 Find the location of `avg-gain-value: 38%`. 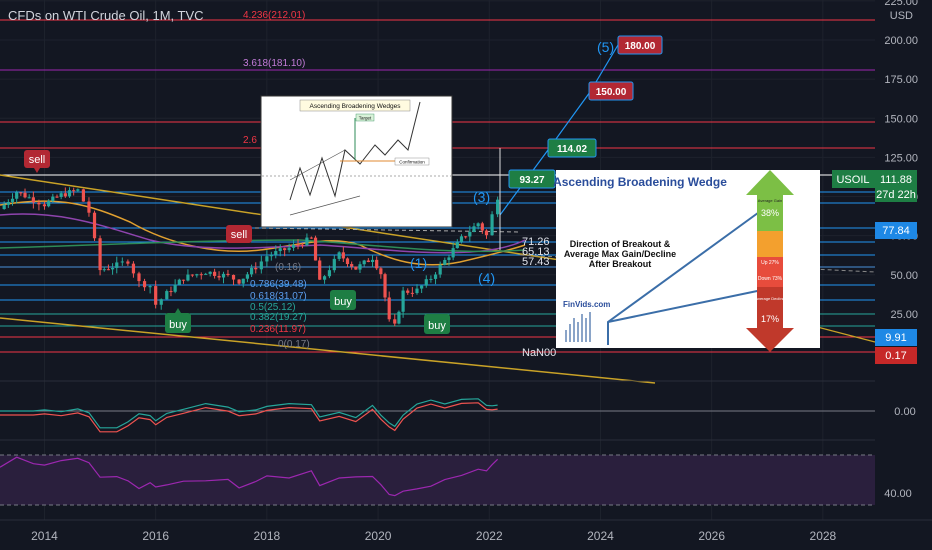

avg-gain-value: 38% is located at coordinates (770, 213).